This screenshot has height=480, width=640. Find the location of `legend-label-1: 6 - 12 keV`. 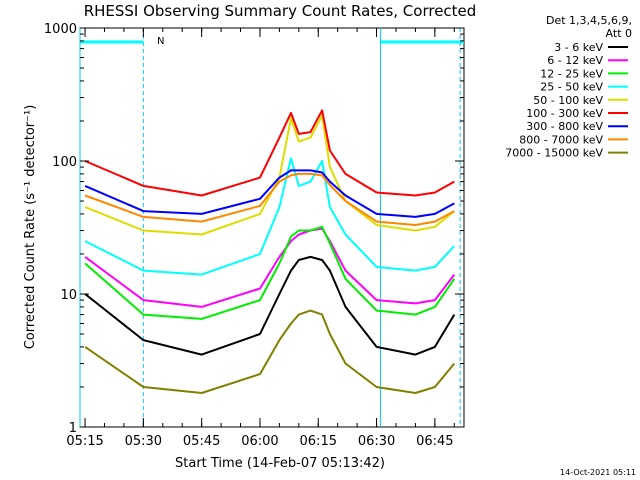

legend-label-1: 6 - 12 keV is located at coordinates (575, 60).